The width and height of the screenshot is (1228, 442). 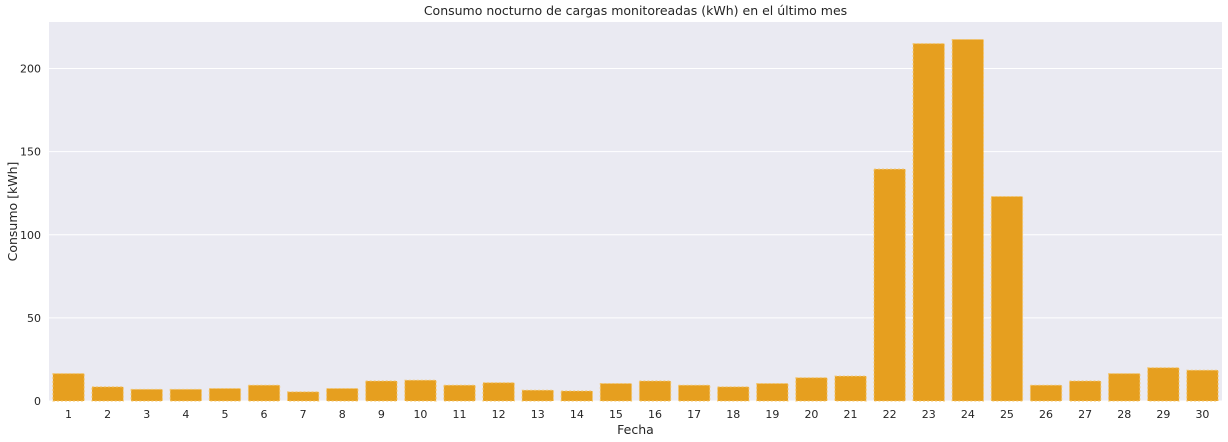 What do you see at coordinates (34, 318) in the screenshot?
I see `y-tick-label: 50` at bounding box center [34, 318].